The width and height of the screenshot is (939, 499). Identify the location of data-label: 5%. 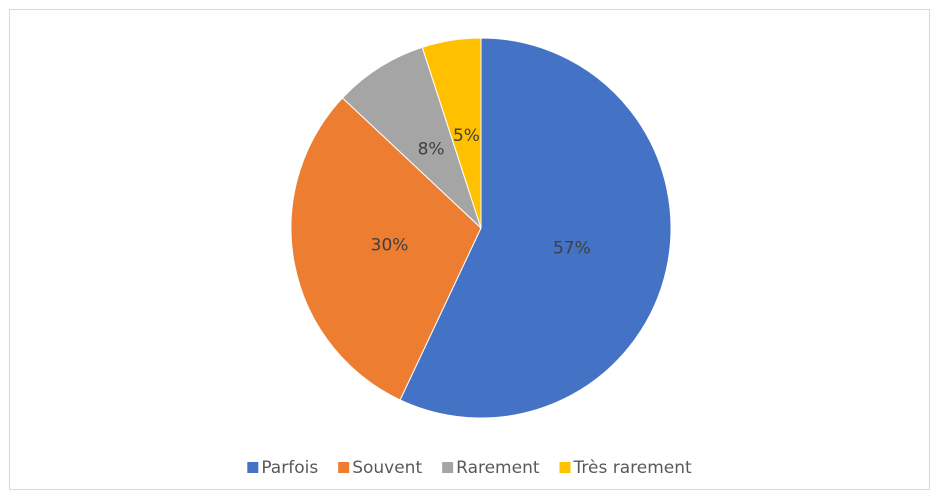
(466, 136).